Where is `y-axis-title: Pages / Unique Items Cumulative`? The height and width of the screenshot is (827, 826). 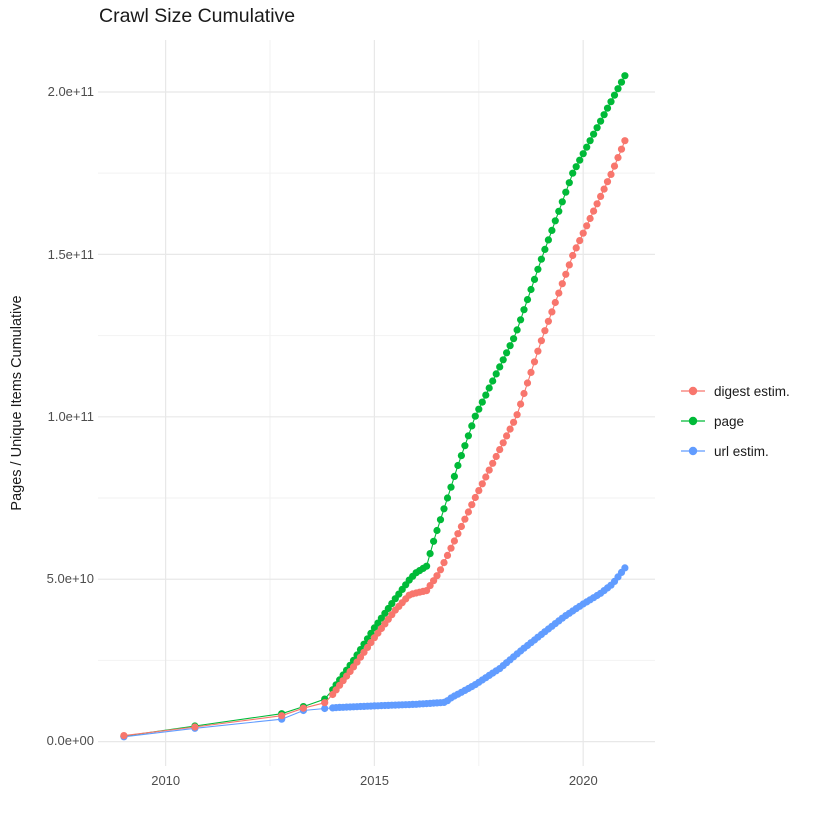
y-axis-title: Pages / Unique Items Cumulative is located at coordinates (17, 403).